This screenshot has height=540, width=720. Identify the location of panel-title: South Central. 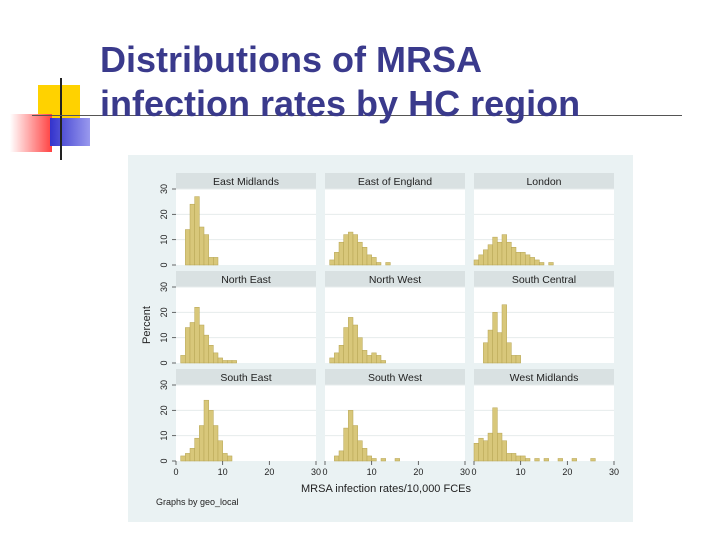
(544, 280).